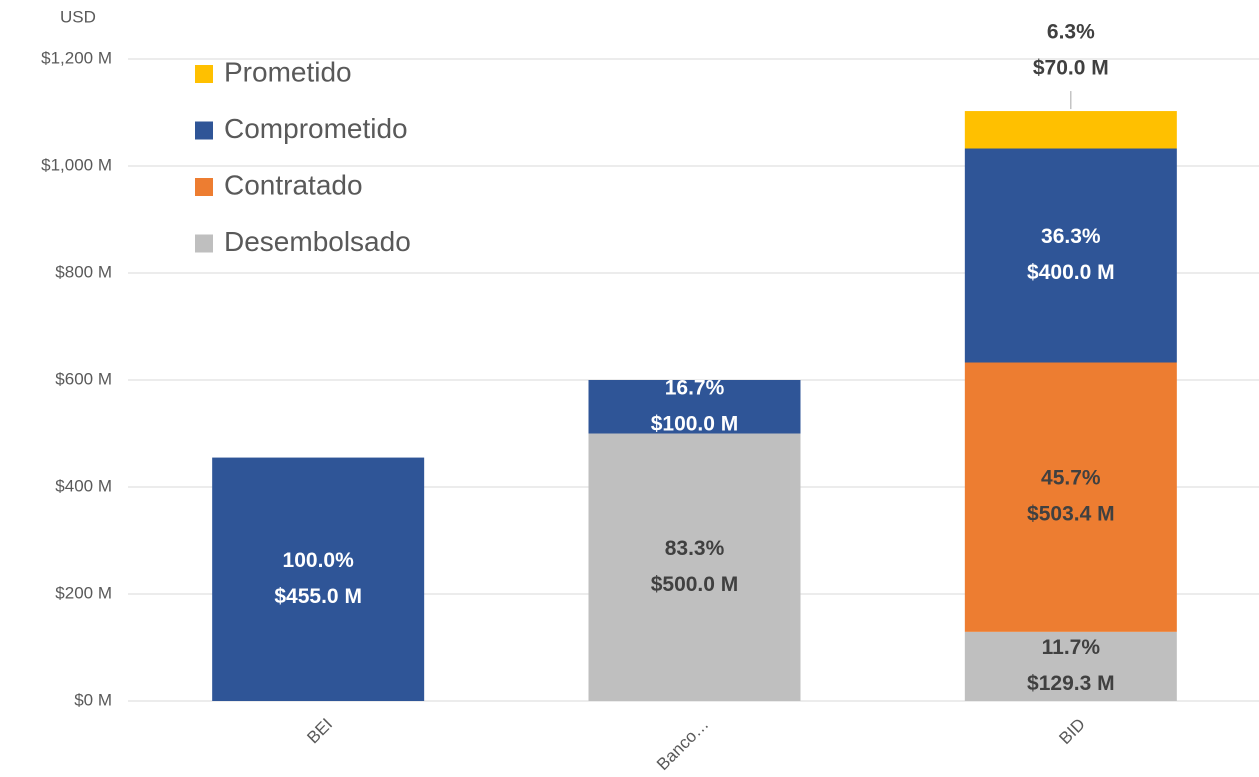  What do you see at coordinates (1071, 514) in the screenshot?
I see `data-label: $503.4 M` at bounding box center [1071, 514].